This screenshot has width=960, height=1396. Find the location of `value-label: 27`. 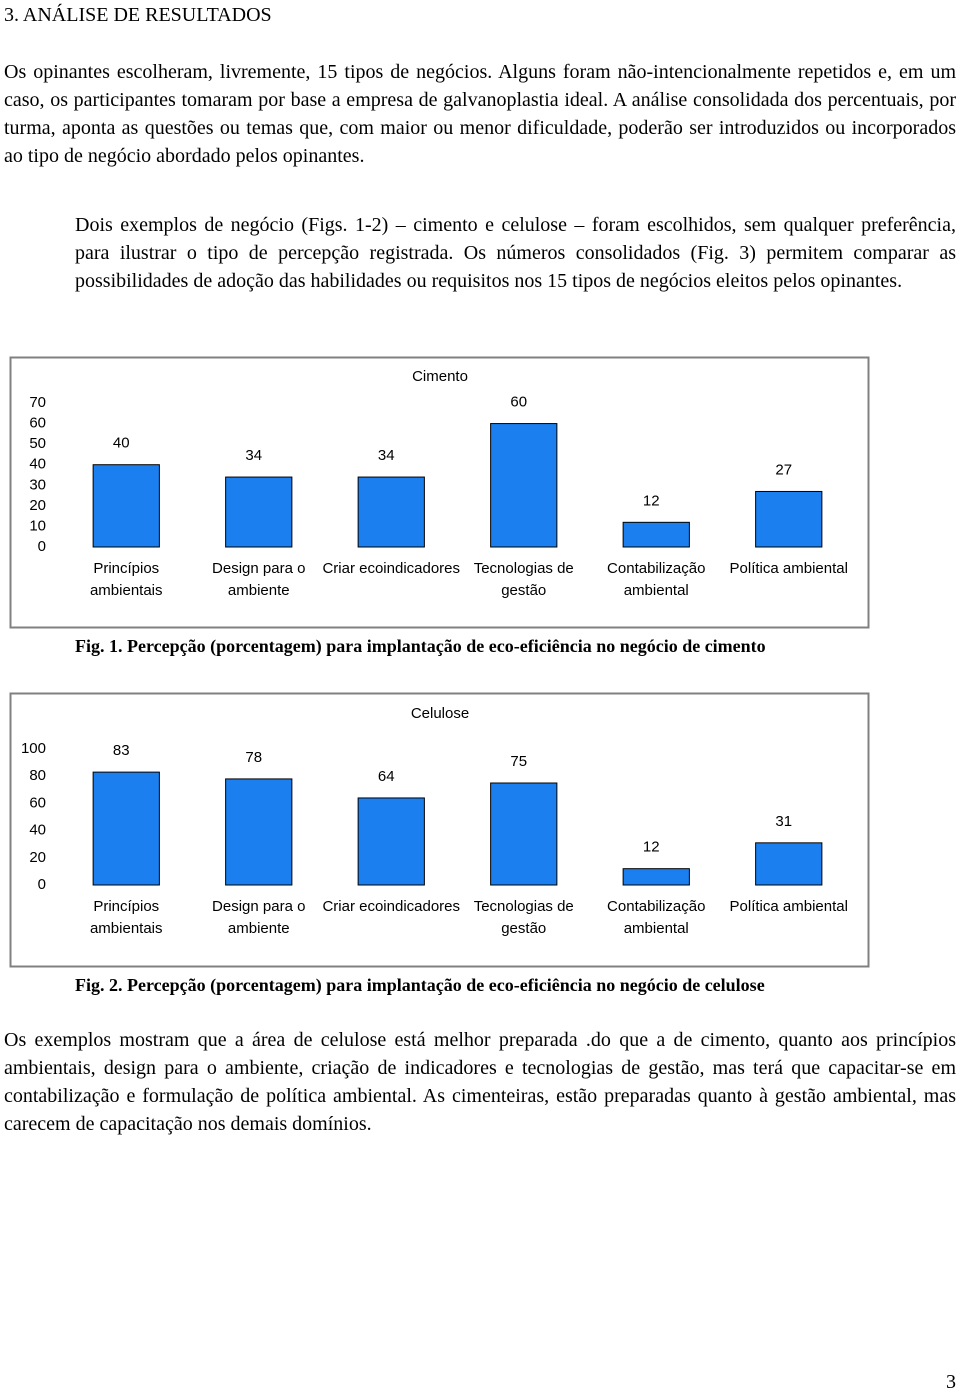

value-label: 27 is located at coordinates (783, 469).